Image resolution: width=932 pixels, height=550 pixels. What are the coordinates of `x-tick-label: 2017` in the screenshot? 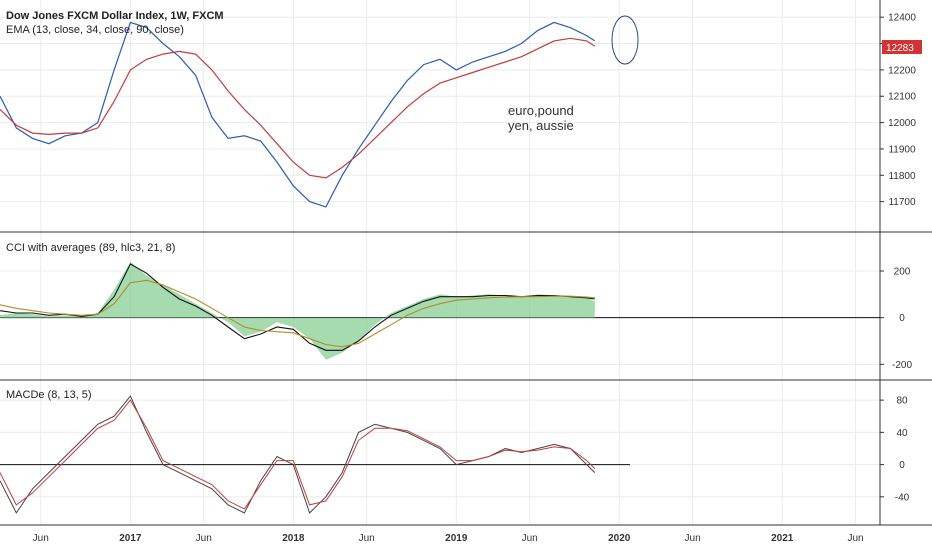 It's located at (130, 538).